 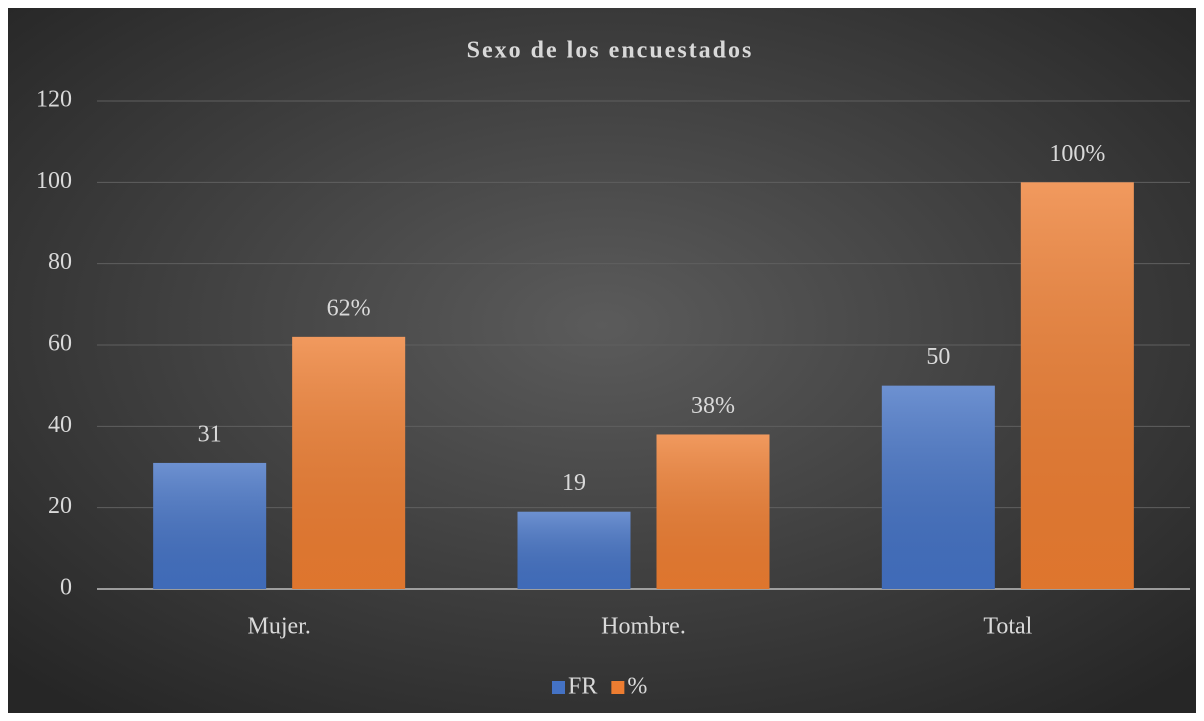 I want to click on data-label: 38%, so click(x=713, y=406).